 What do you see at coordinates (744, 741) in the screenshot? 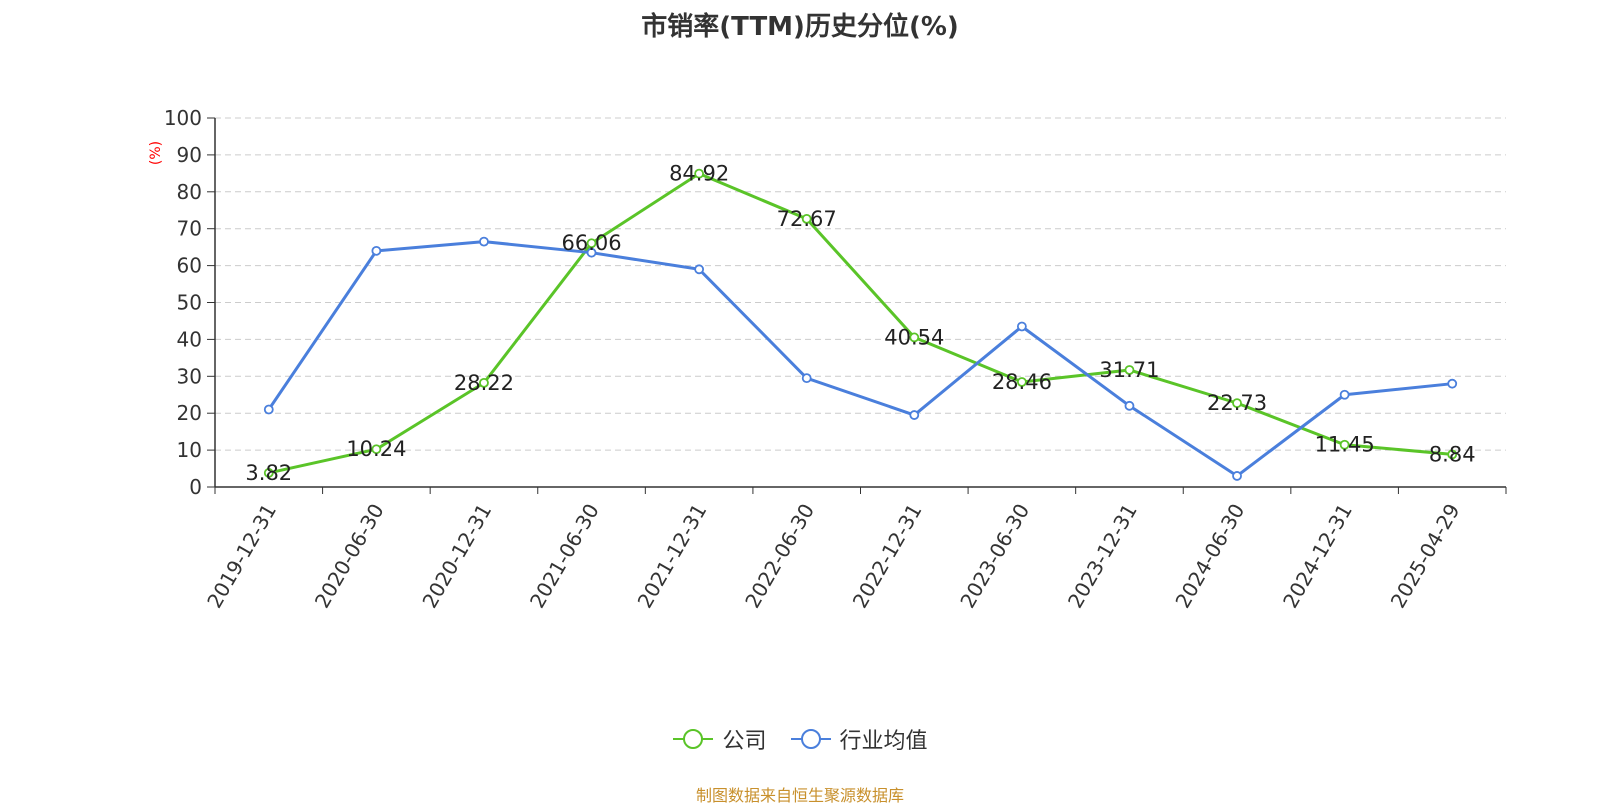
I see `legend-label-company: 公司` at bounding box center [744, 741].